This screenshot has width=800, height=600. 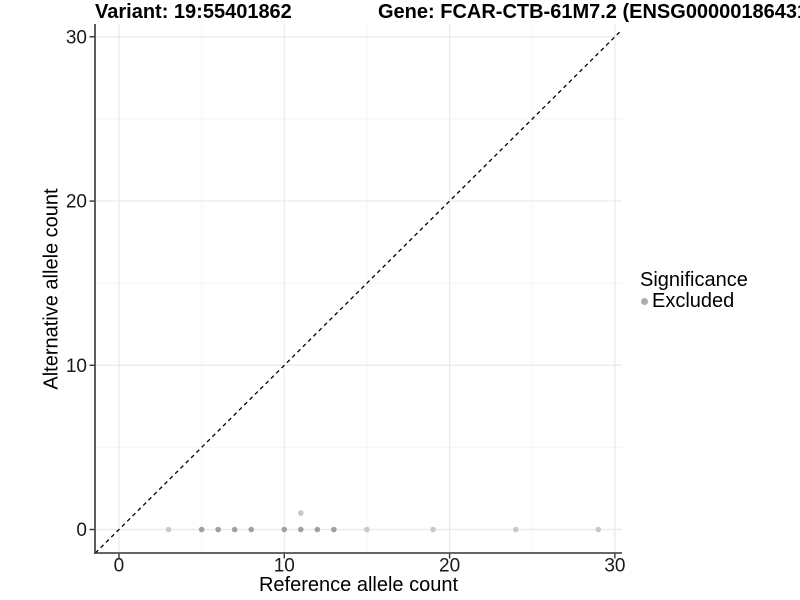 What do you see at coordinates (76, 37) in the screenshot?
I see `y-tick-label: 30` at bounding box center [76, 37].